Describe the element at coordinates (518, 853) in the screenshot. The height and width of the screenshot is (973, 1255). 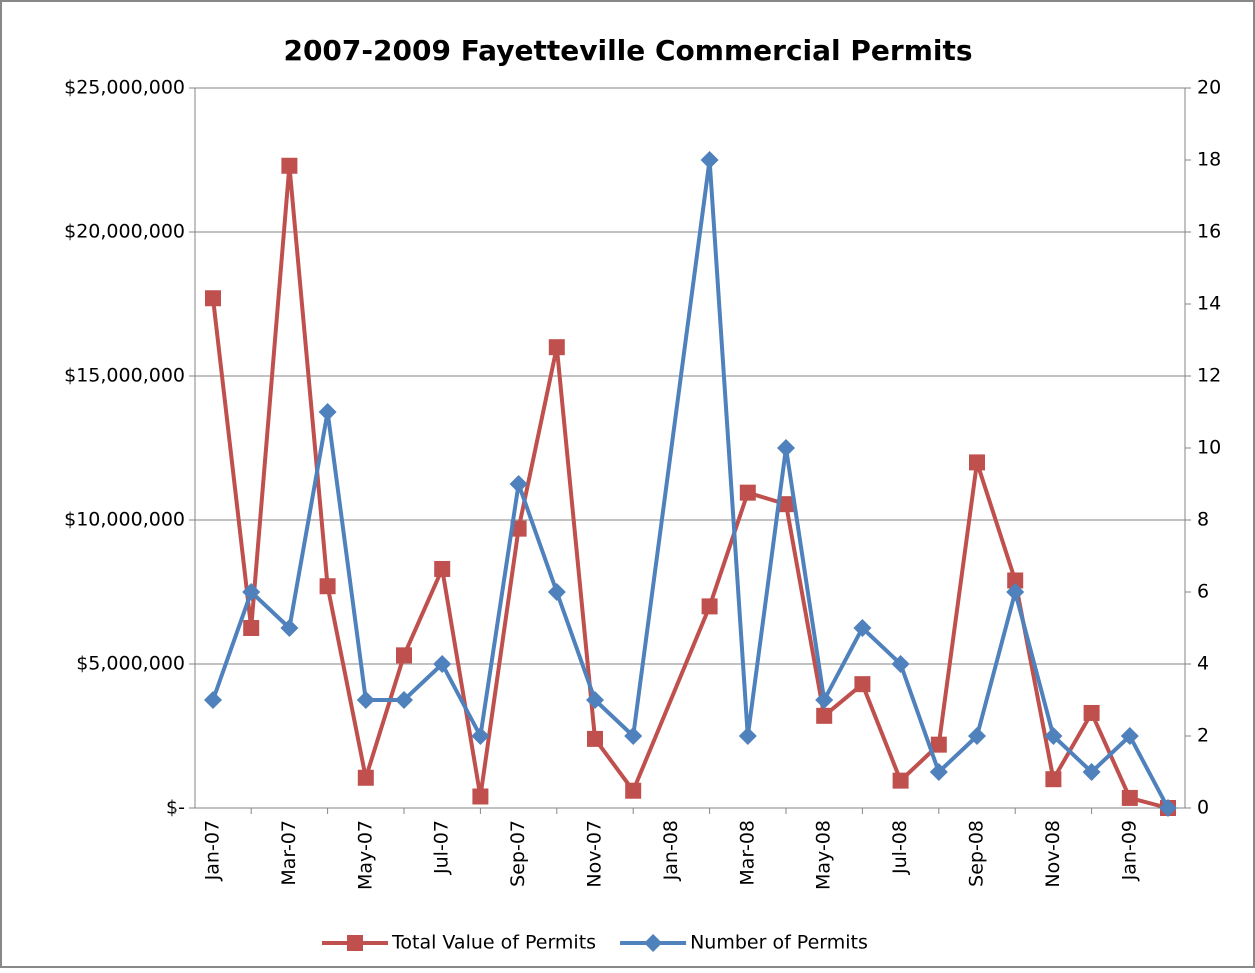
I see `x-tick-label: Sep-07` at that location.